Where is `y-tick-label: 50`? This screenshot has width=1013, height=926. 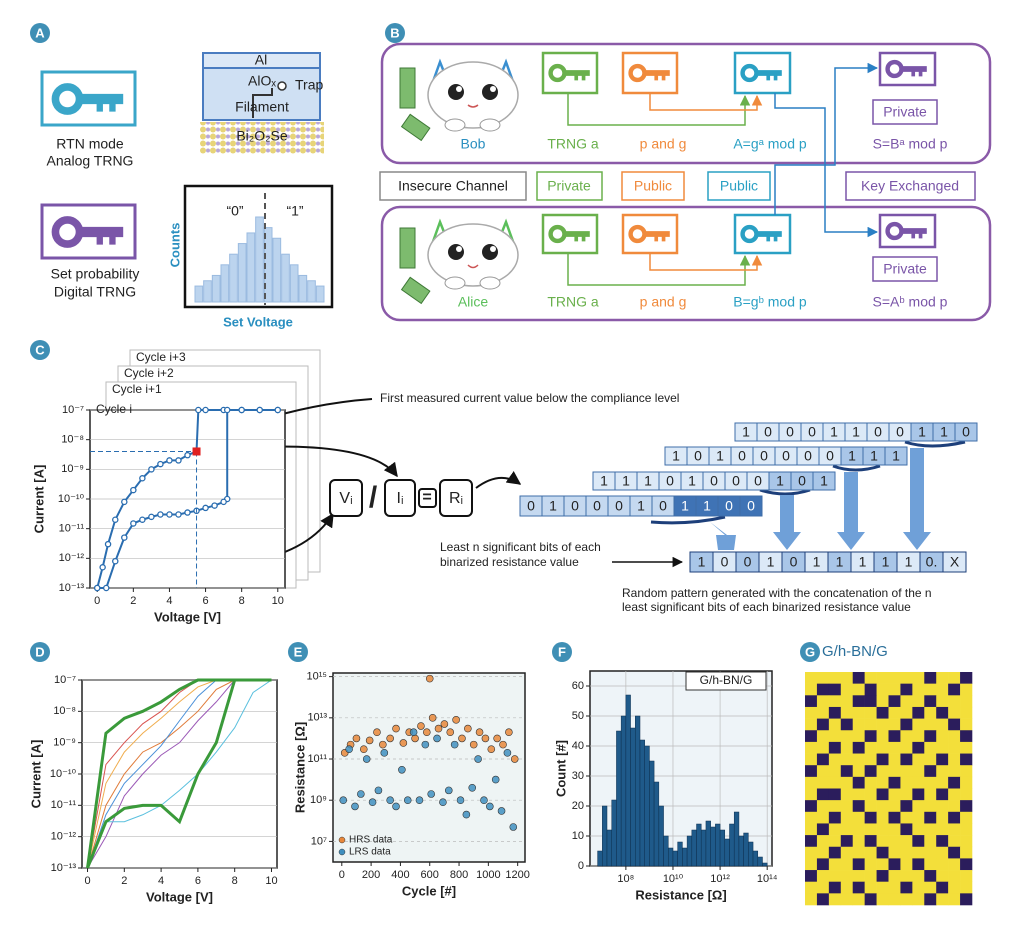 y-tick-label: 50 is located at coordinates (578, 716).